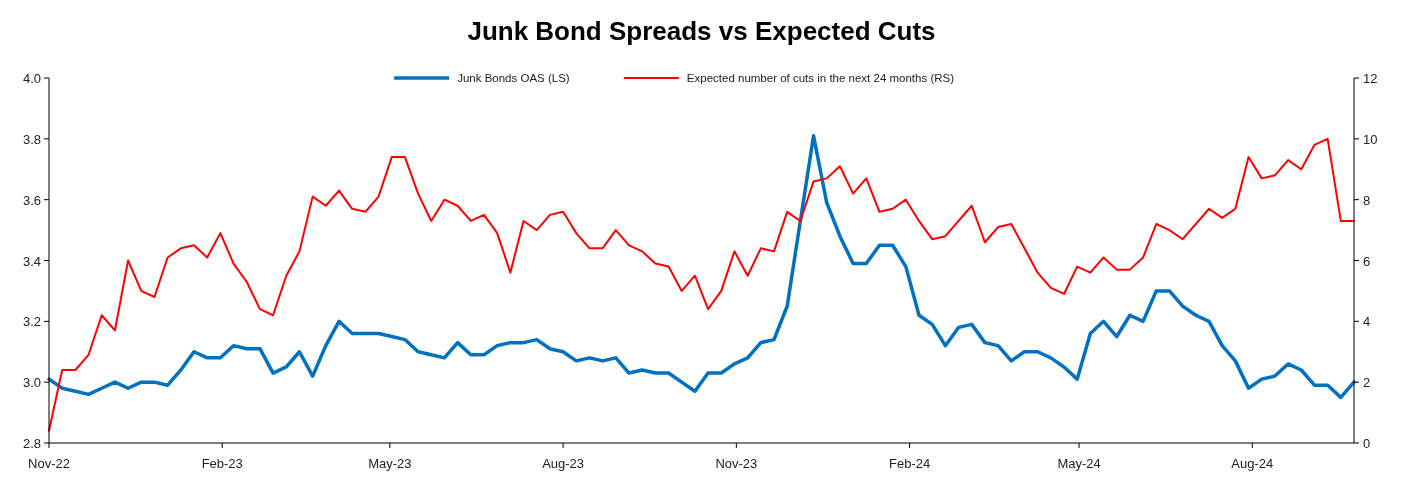  Describe the element at coordinates (1367, 261) in the screenshot. I see `y2-tick-label: 6` at that location.